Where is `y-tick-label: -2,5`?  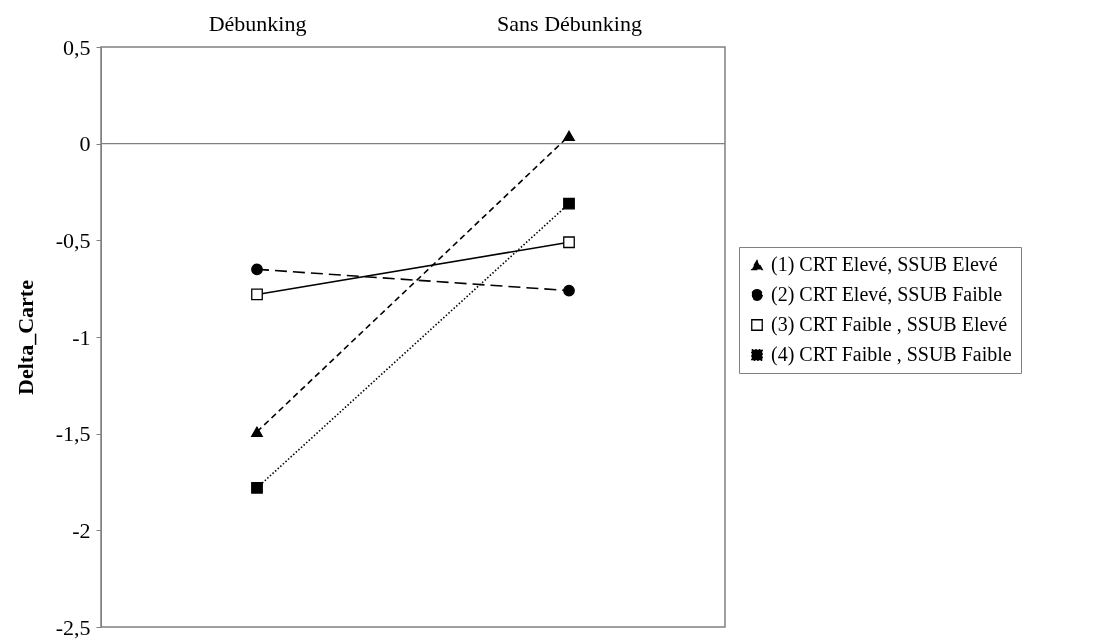 y-tick-label: -2,5 is located at coordinates (73, 627).